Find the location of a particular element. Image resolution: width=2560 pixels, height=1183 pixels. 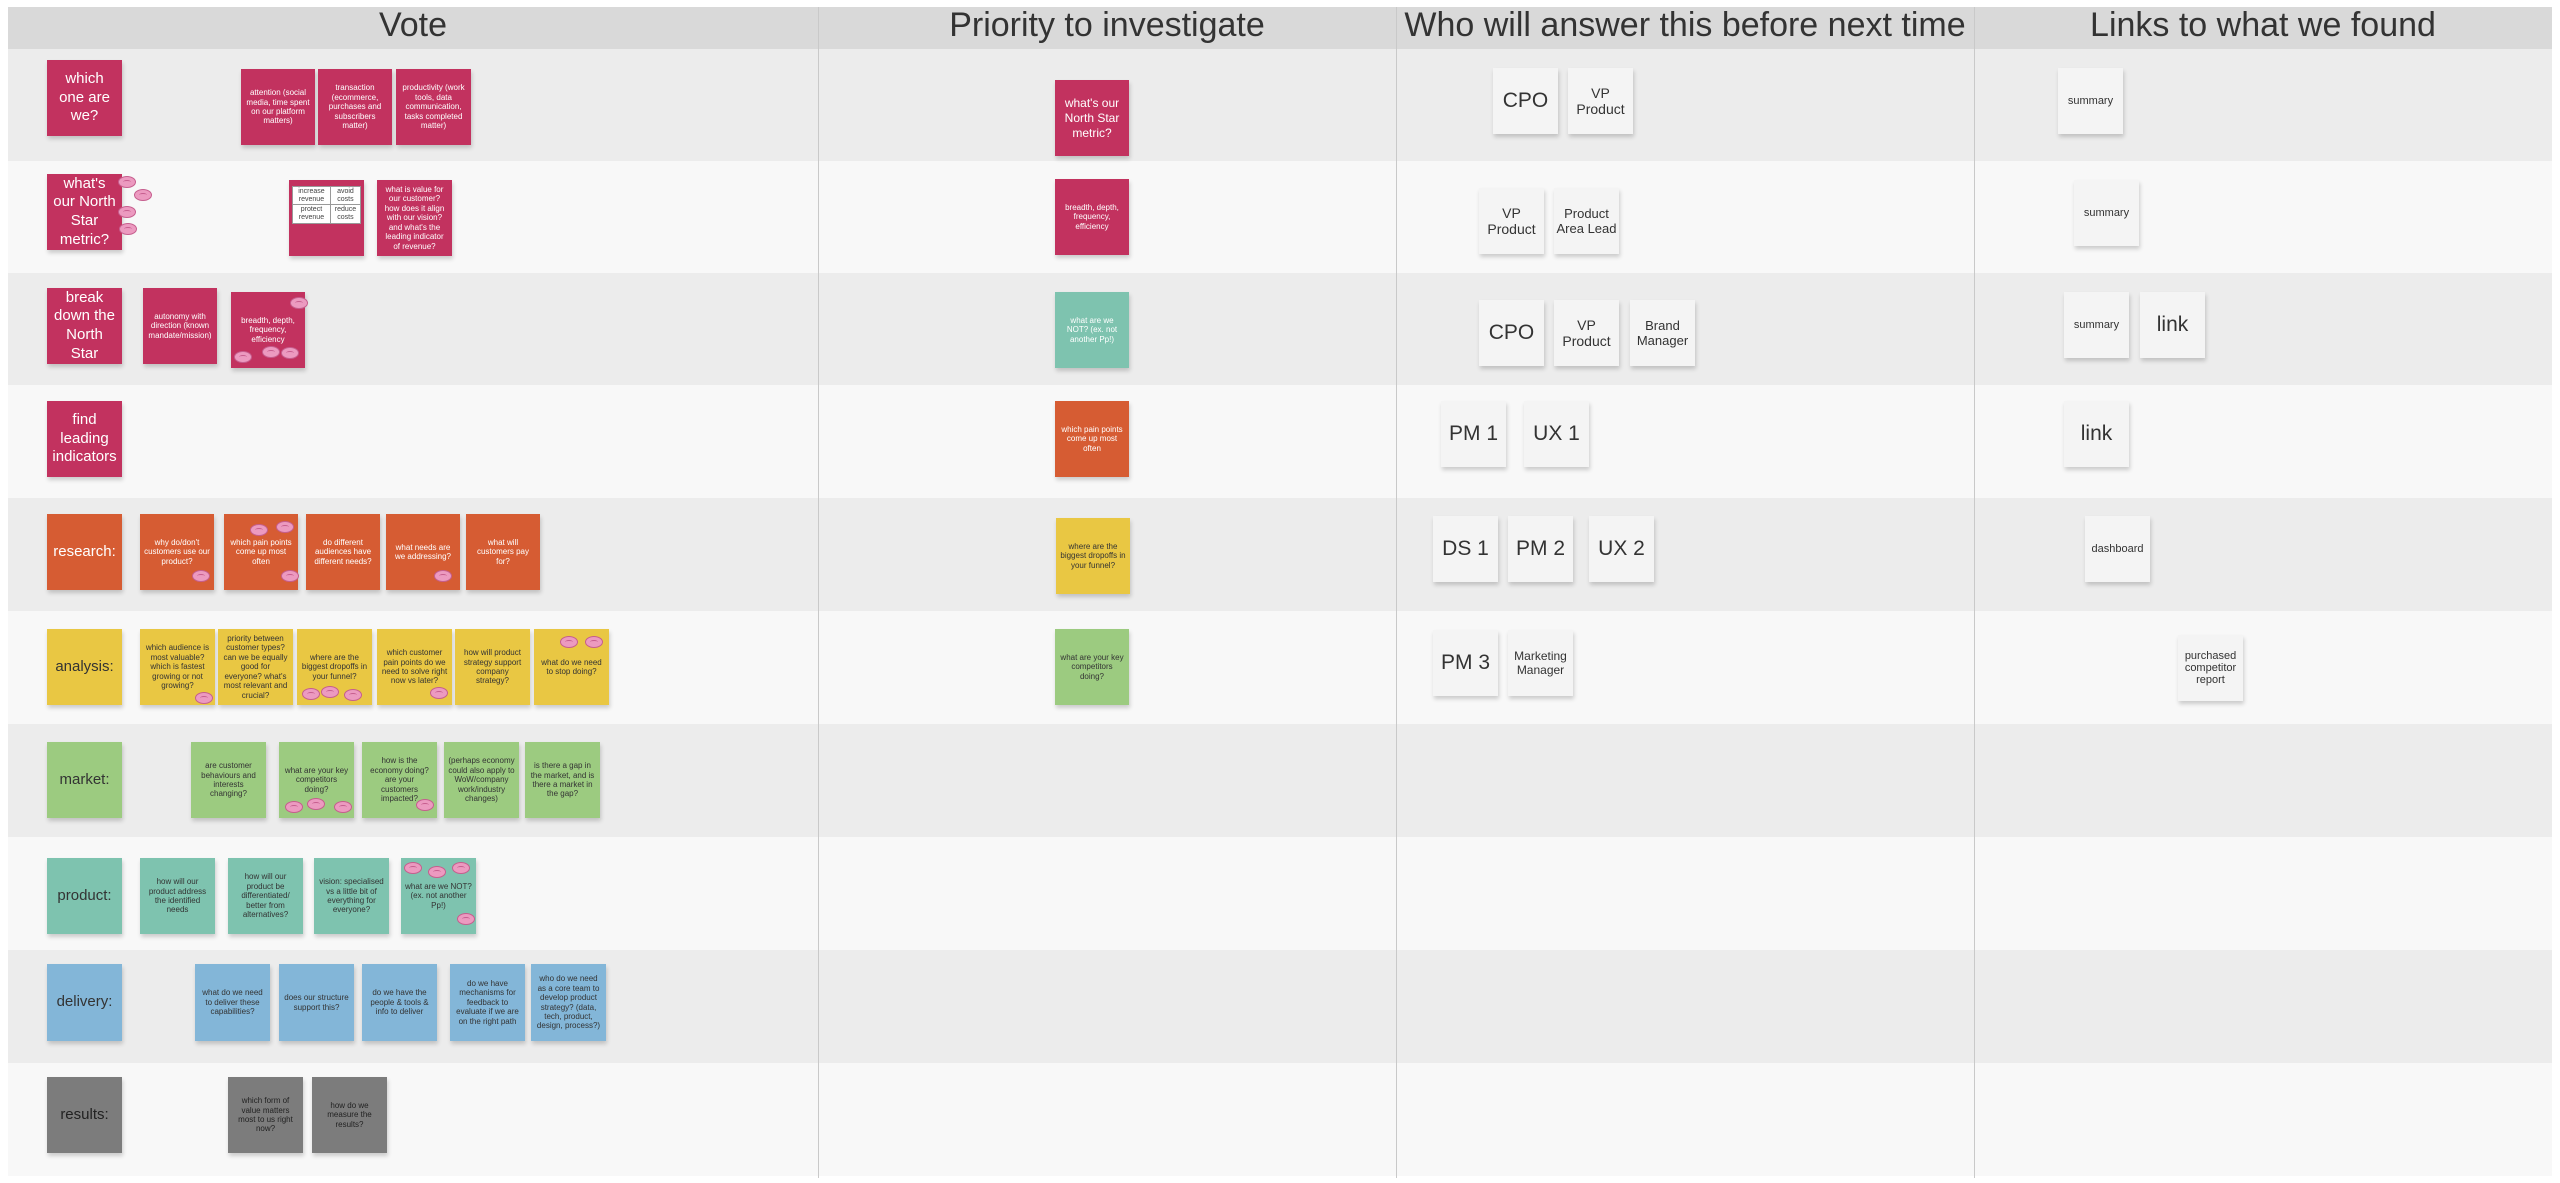

row-label-sticky: research: is located at coordinates (84, 552).